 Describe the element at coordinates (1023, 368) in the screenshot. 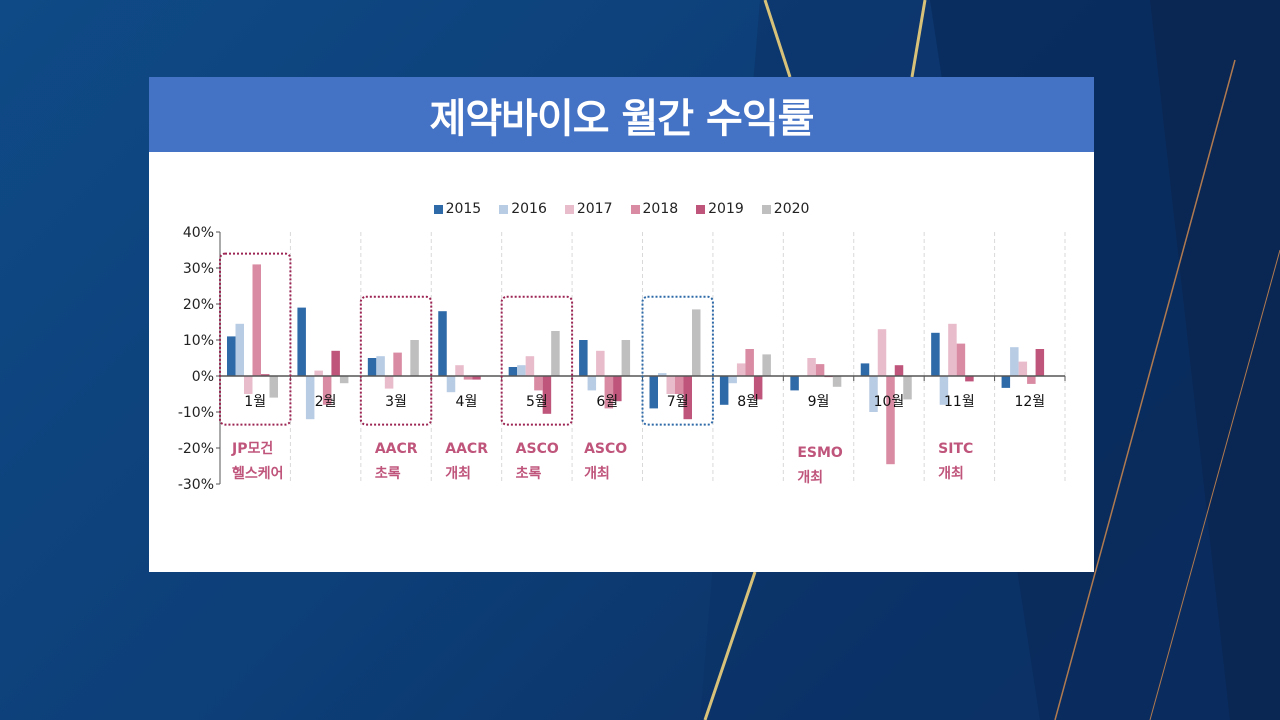

I see `bar-2017-12월` at that location.